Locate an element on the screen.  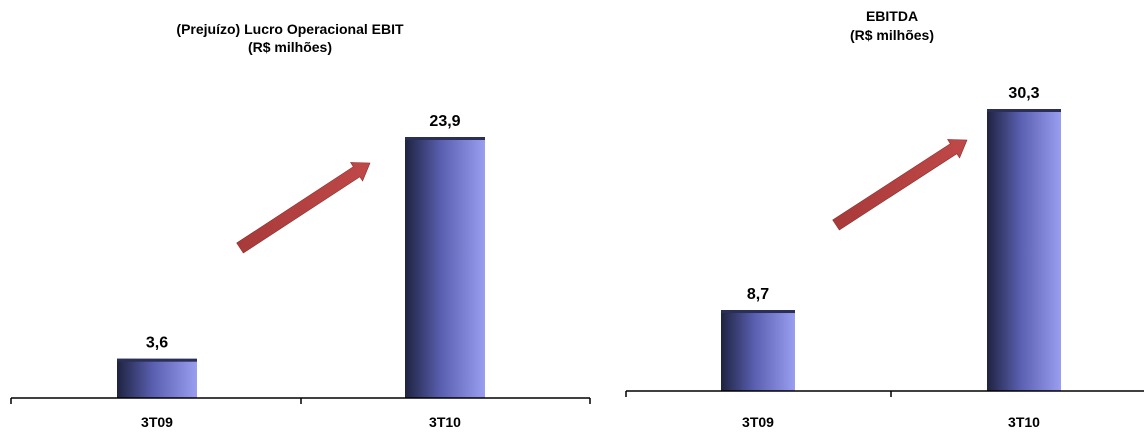
chart-ebit-bar-3T10 is located at coordinates (445, 267).